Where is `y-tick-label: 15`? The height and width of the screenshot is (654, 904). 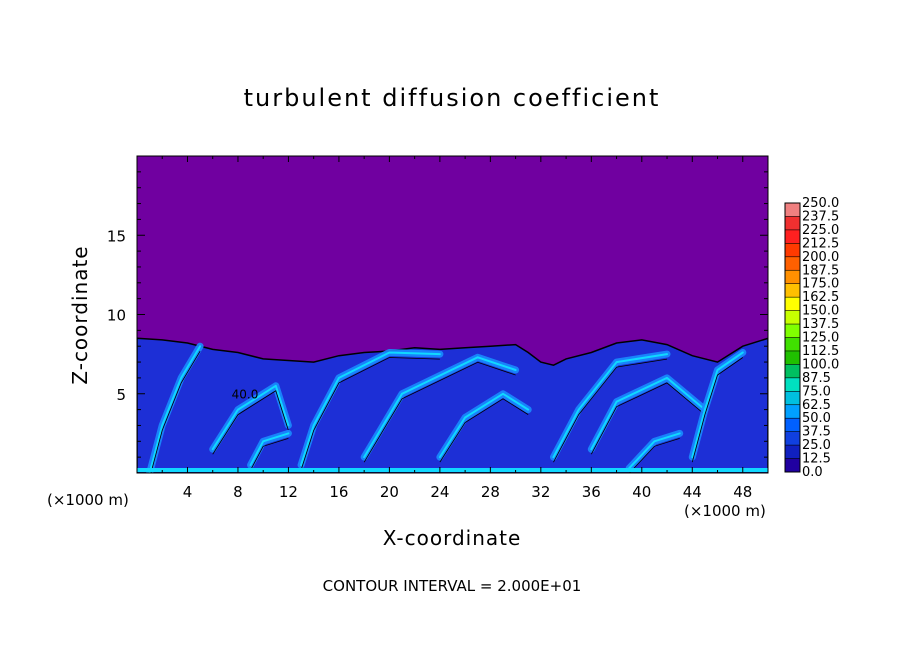
y-tick-label: 15 is located at coordinates (116, 236).